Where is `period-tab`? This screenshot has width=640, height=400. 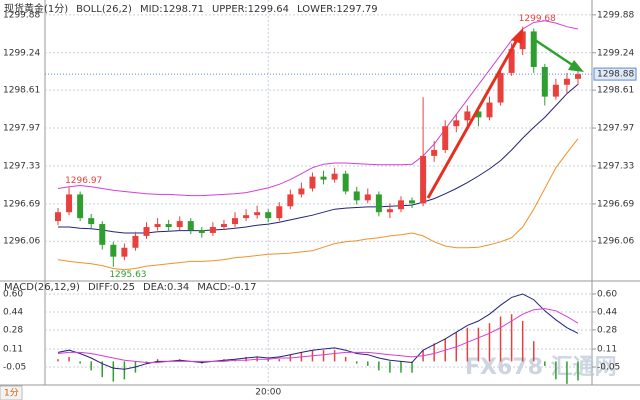 period-tab is located at coordinates (11, 392).